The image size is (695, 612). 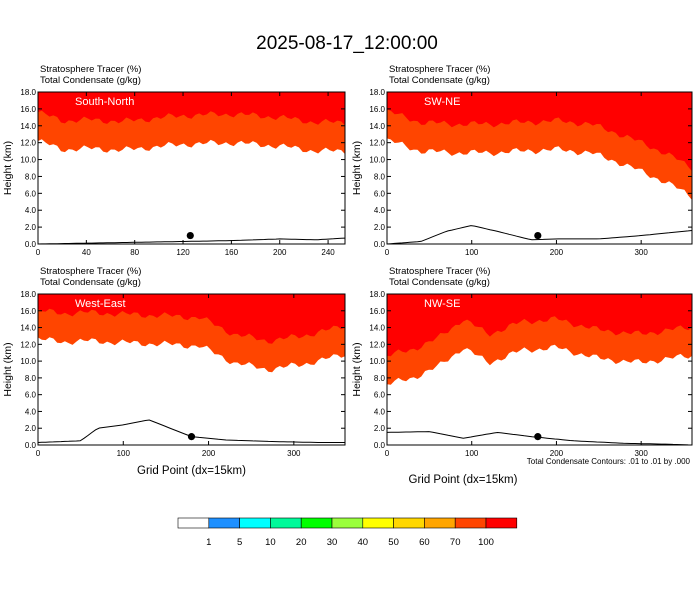 What do you see at coordinates (455, 542) in the screenshot?
I see `colorbar-label: 70` at bounding box center [455, 542].